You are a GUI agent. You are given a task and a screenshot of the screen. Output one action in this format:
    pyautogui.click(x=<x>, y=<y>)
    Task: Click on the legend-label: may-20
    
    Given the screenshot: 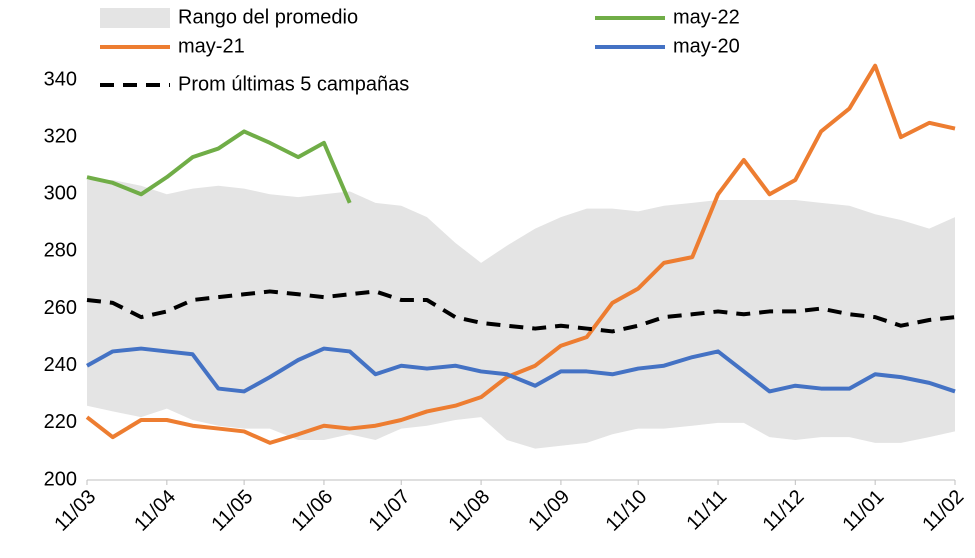 What is the action you would take?
    pyautogui.click(x=706, y=46)
    